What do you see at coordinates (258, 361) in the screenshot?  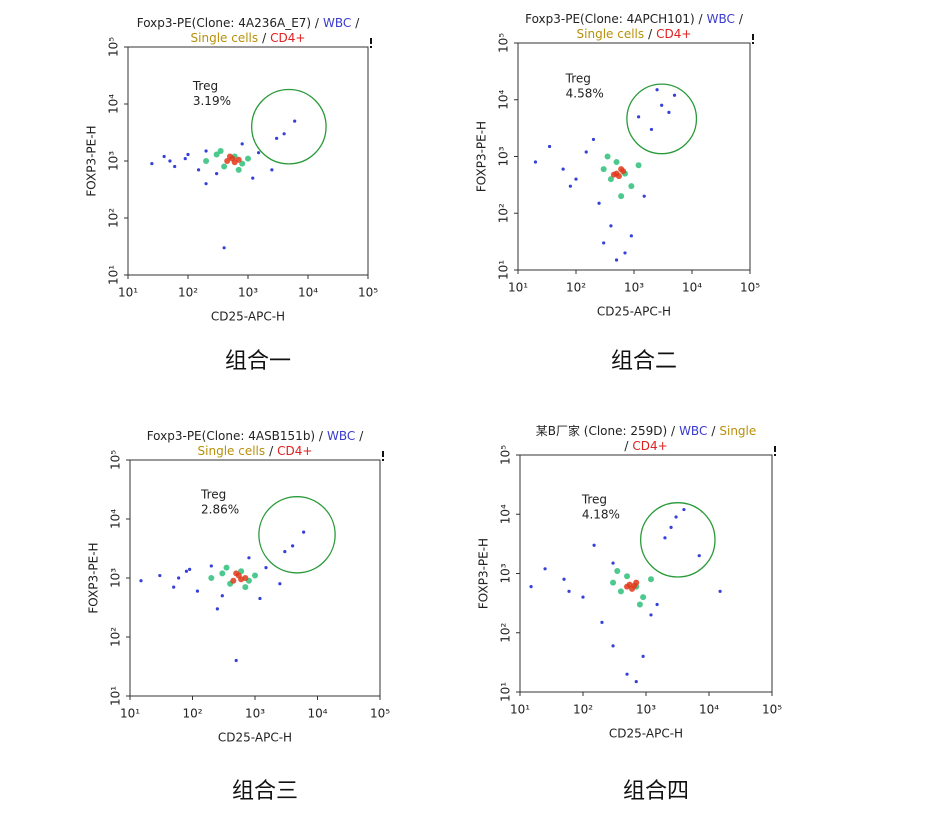 I see `panel-caption: 组合一` at bounding box center [258, 361].